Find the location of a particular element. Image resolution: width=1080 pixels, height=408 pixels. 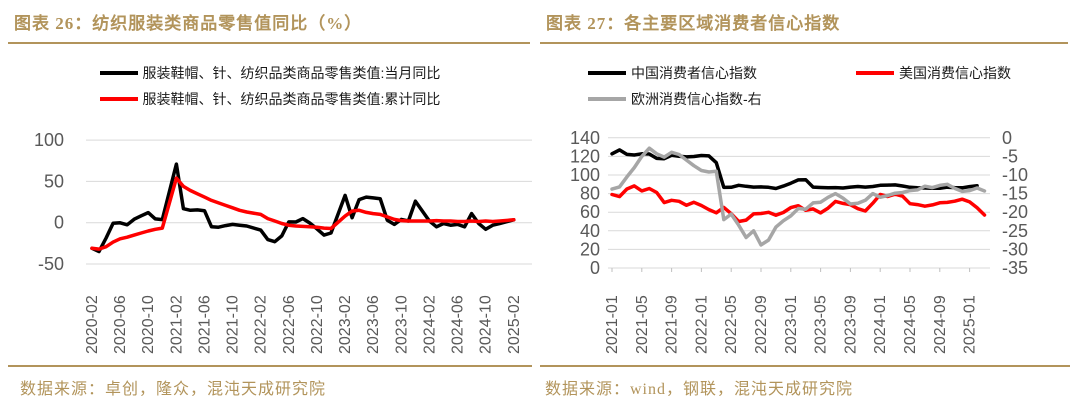

legend-row: 服装鞋帽、针、纺织品类商品零售类值:累计同比 is located at coordinates (270, 99).